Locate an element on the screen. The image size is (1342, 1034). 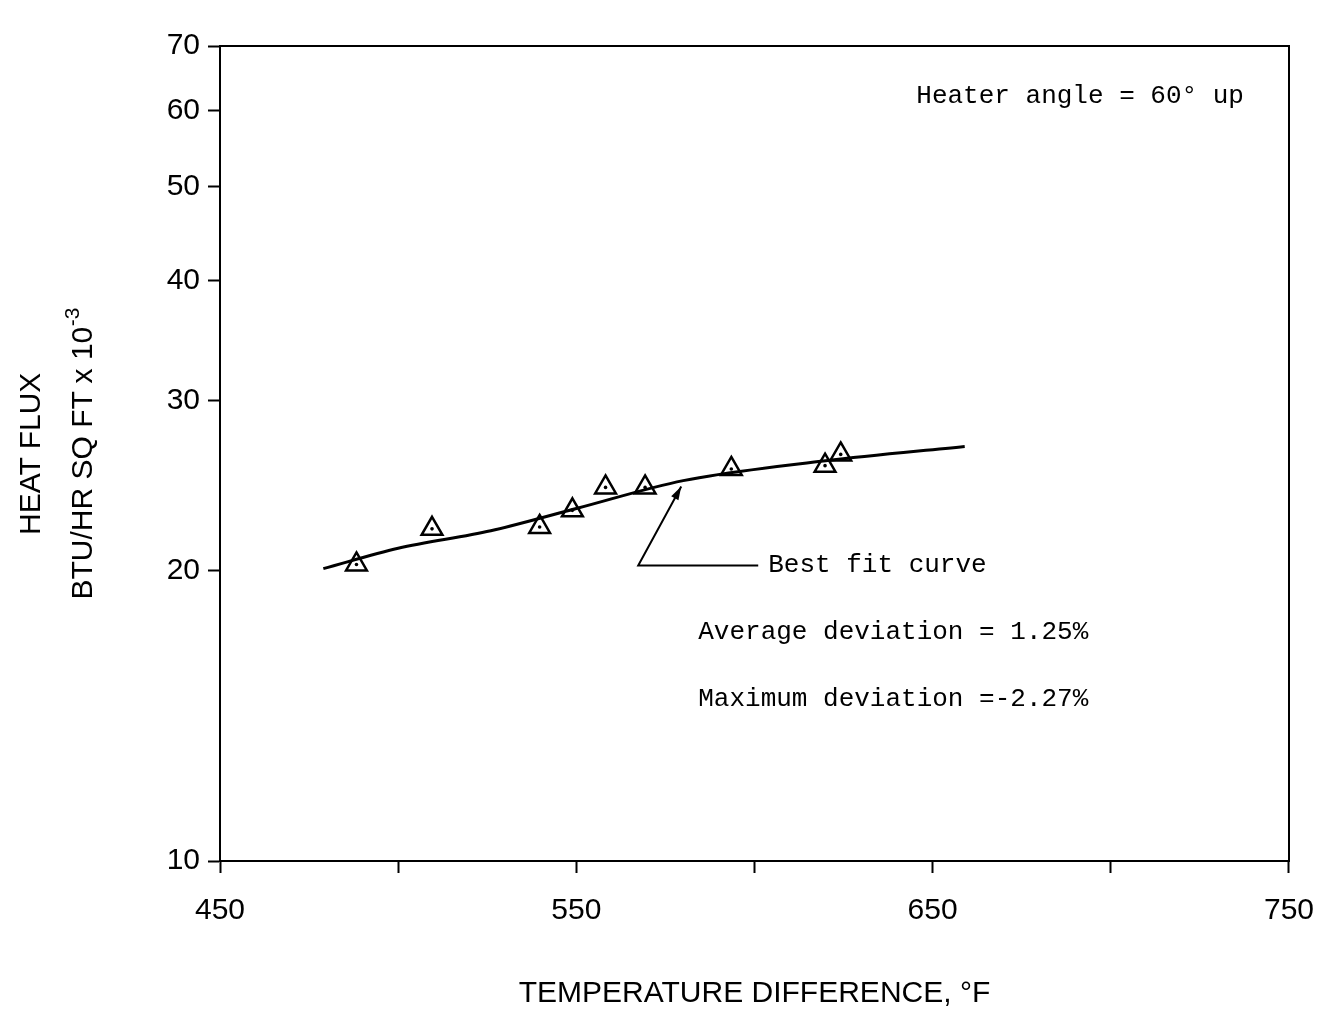
y-tick-label: 10 is located at coordinates (183, 859).